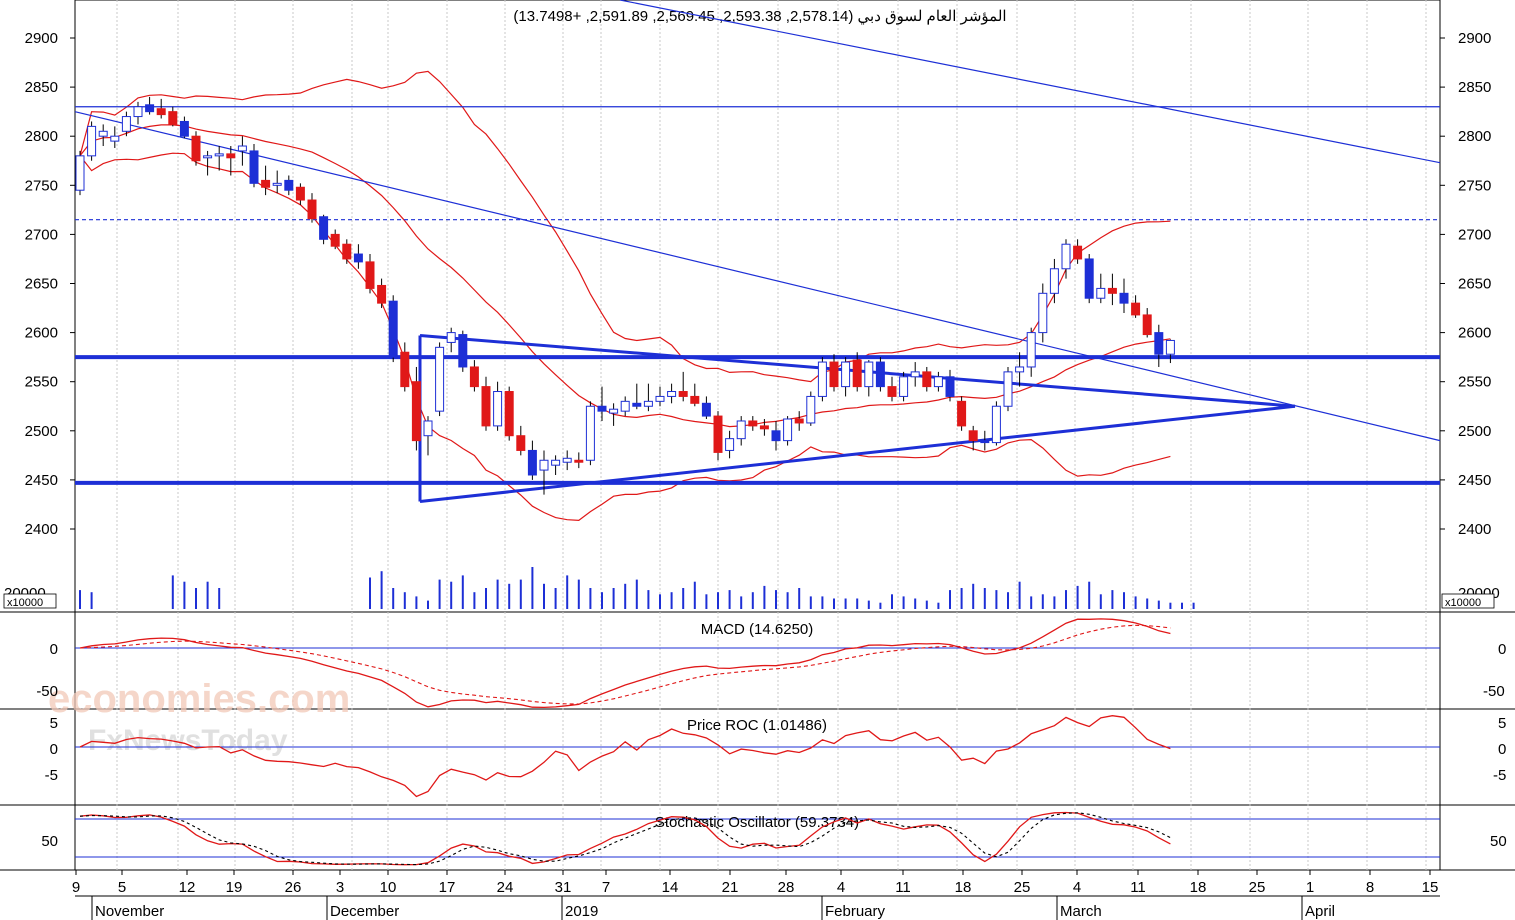 This screenshot has width=1515, height=920. I want to click on x-tick-label-16: 18, so click(963, 887).